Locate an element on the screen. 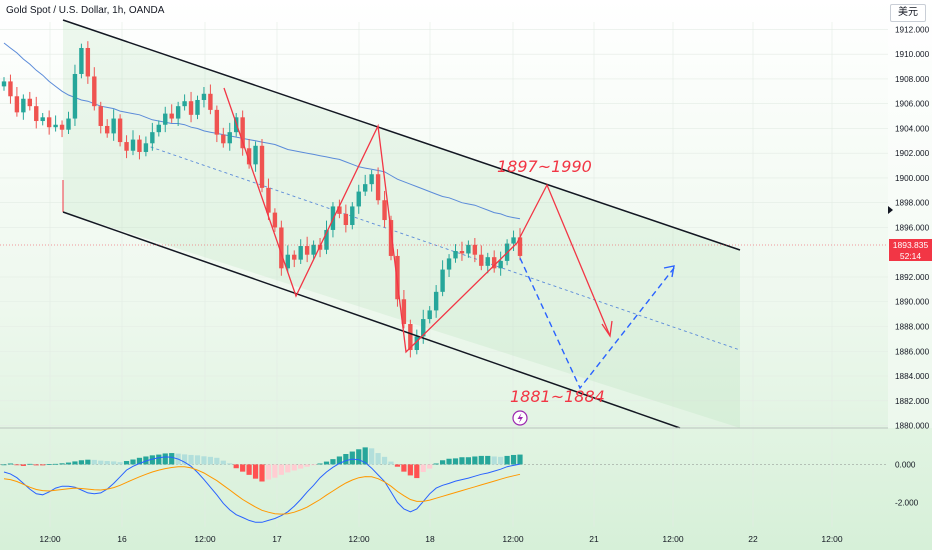  price-axis-bg is located at coordinates (910, 225).